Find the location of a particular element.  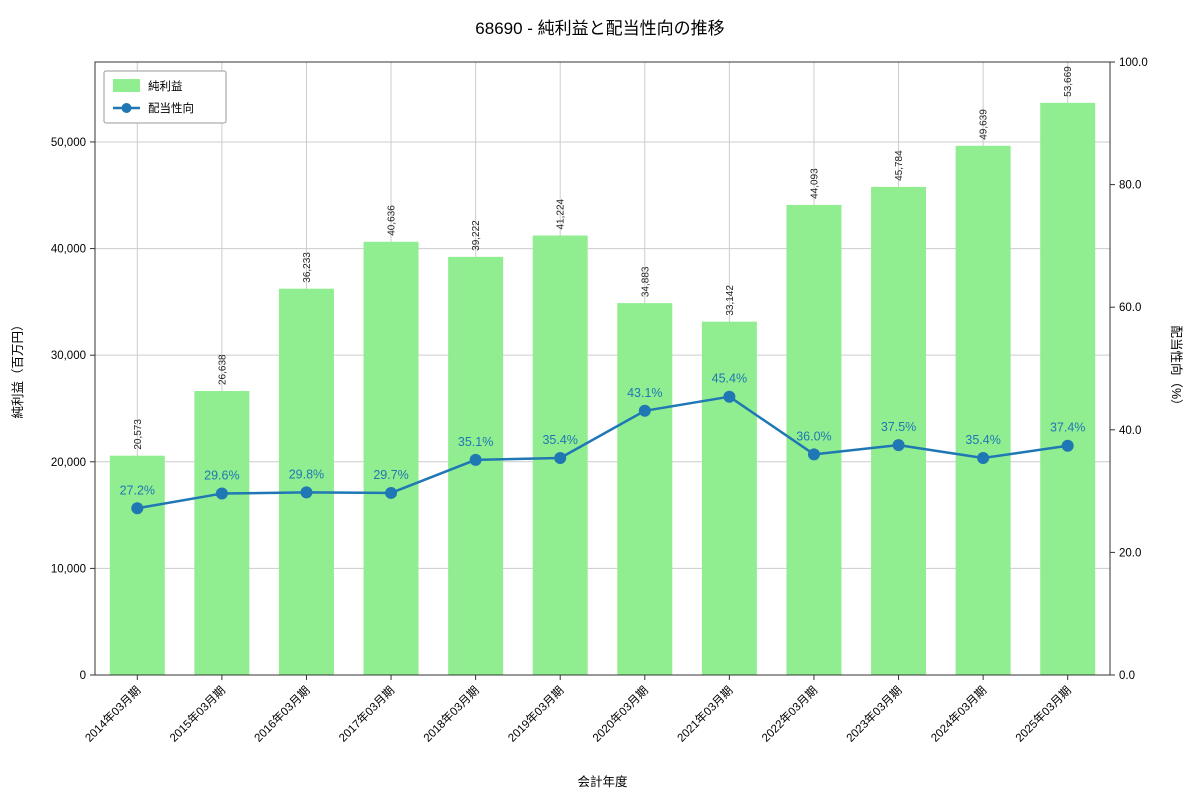

y-left-tick-label: 20,000 is located at coordinates (68, 463).